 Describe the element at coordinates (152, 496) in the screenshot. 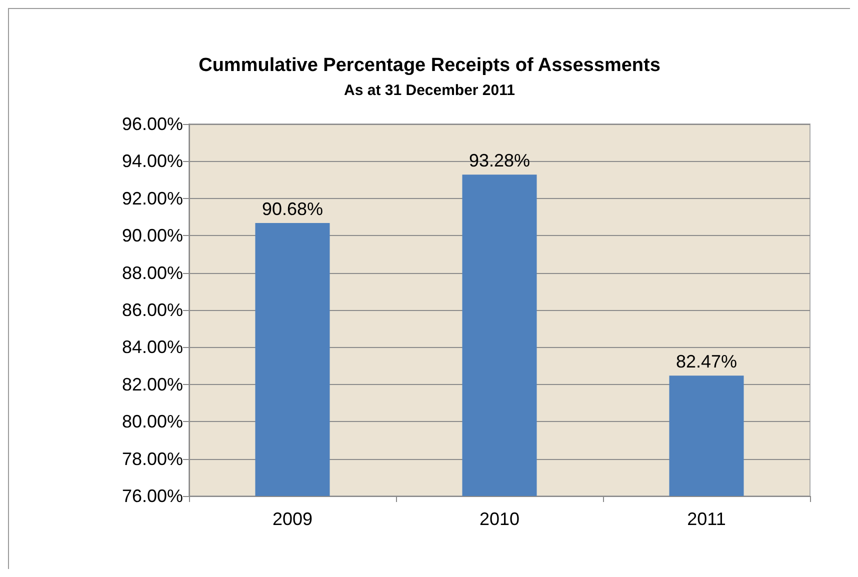

I see `y-tick-label: 76.00%` at that location.